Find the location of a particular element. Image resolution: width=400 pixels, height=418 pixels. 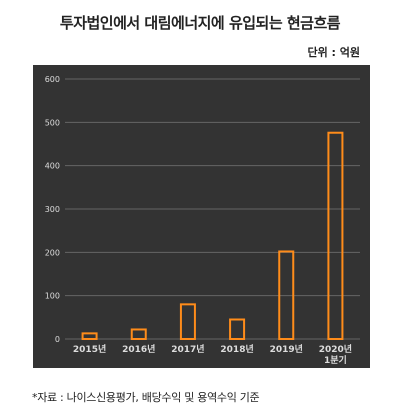

unit-label: 단위 : 억원 is located at coordinates (333, 52).